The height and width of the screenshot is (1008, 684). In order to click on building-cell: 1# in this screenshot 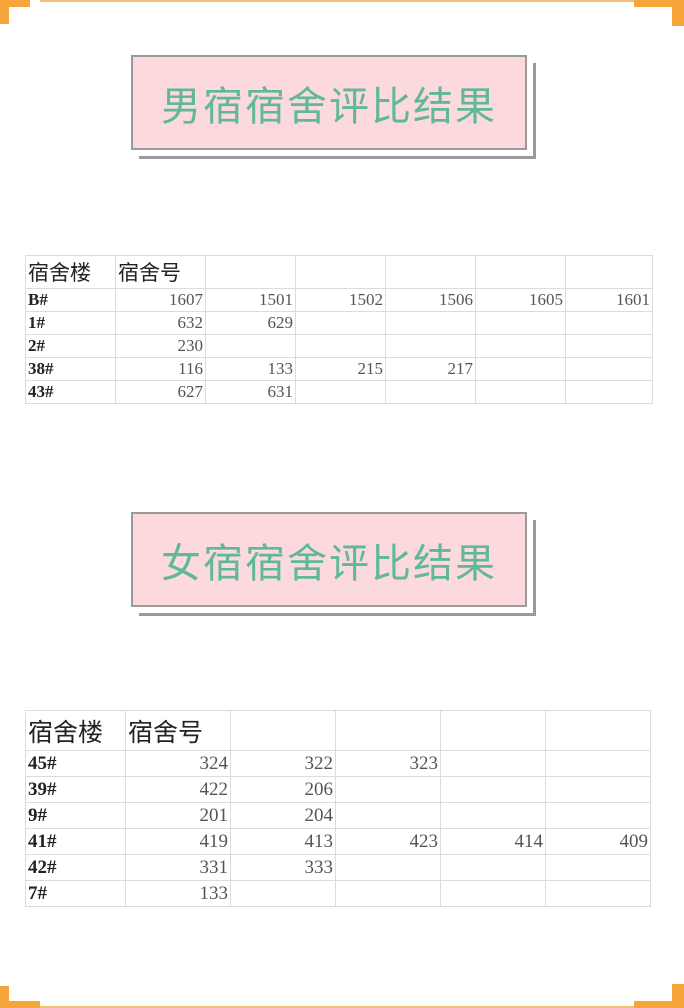, I will do `click(70, 323)`.